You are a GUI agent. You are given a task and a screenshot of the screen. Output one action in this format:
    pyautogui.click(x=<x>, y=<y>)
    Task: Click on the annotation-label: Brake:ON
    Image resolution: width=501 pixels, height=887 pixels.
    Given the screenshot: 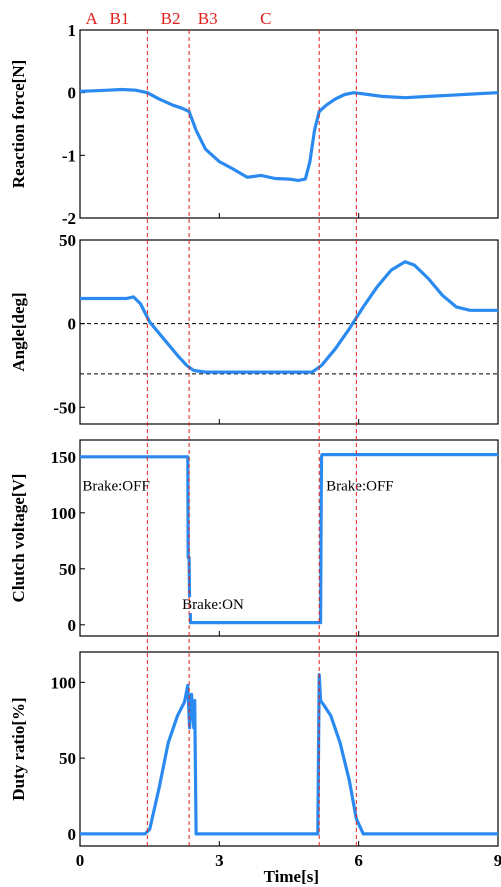 What is the action you would take?
    pyautogui.click(x=213, y=605)
    